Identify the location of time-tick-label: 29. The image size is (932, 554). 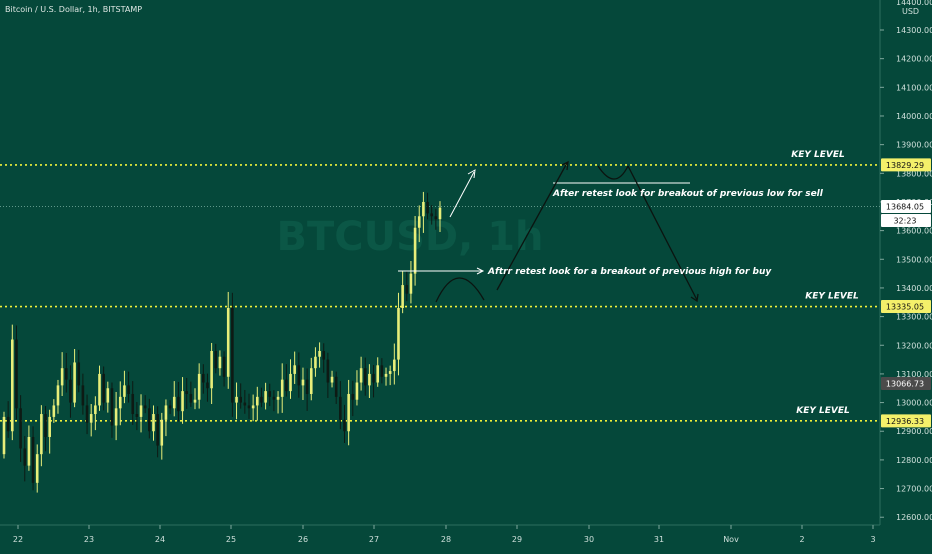
(517, 539).